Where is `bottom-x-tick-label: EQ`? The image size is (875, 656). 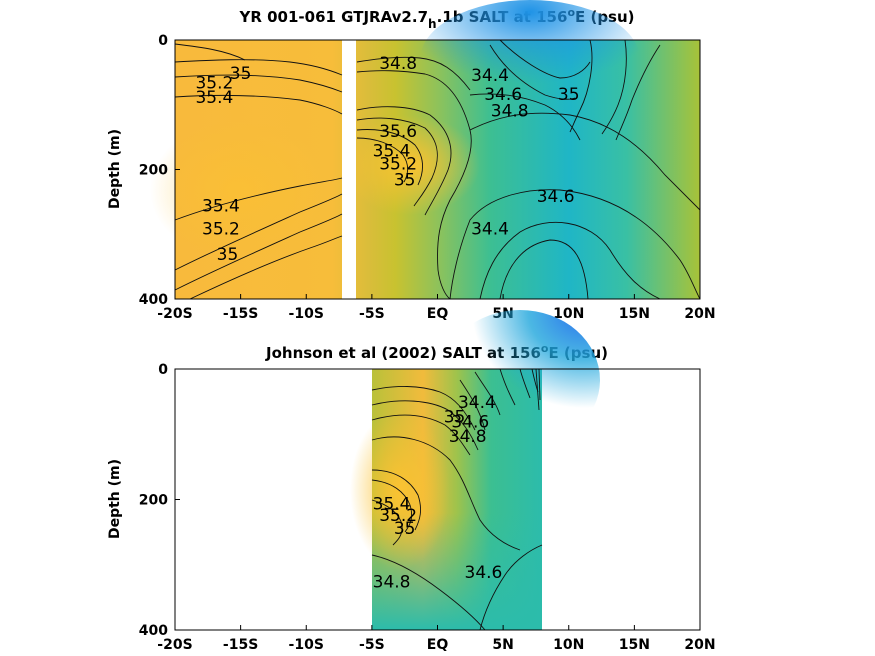 bottom-x-tick-label: EQ is located at coordinates (438, 645).